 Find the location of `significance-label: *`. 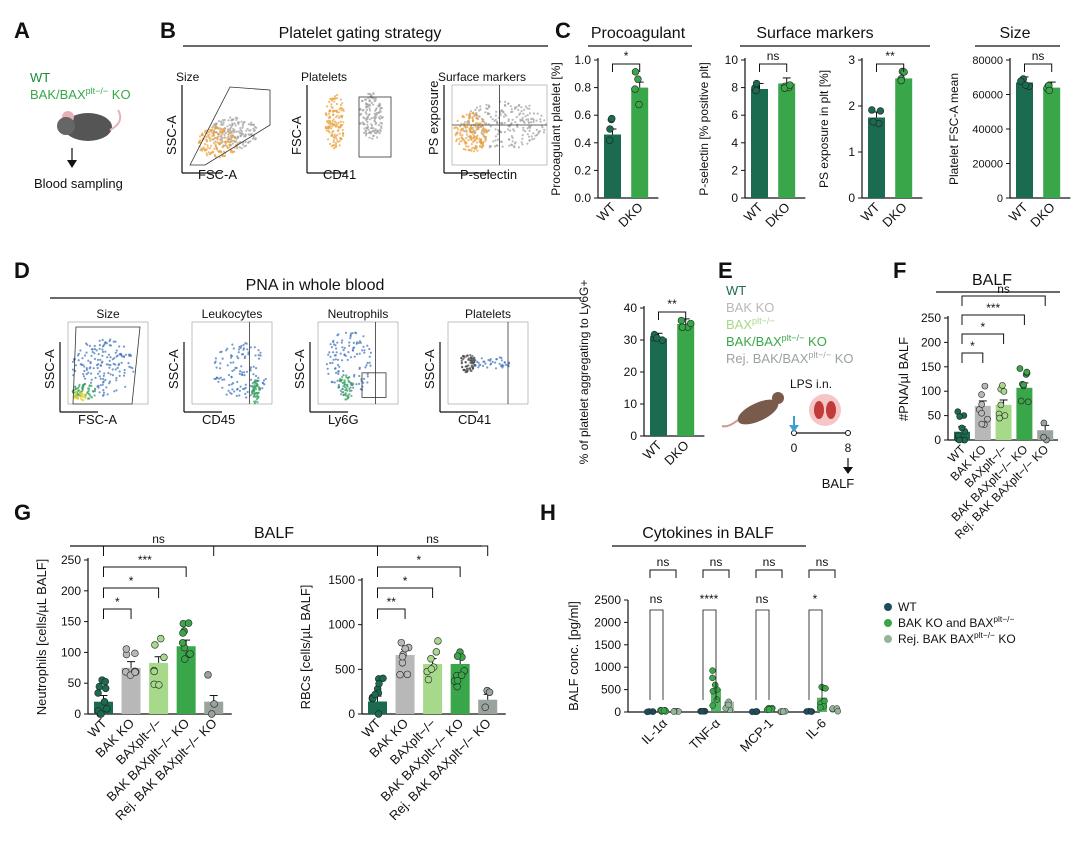

significance-label: * is located at coordinates (982, 327).